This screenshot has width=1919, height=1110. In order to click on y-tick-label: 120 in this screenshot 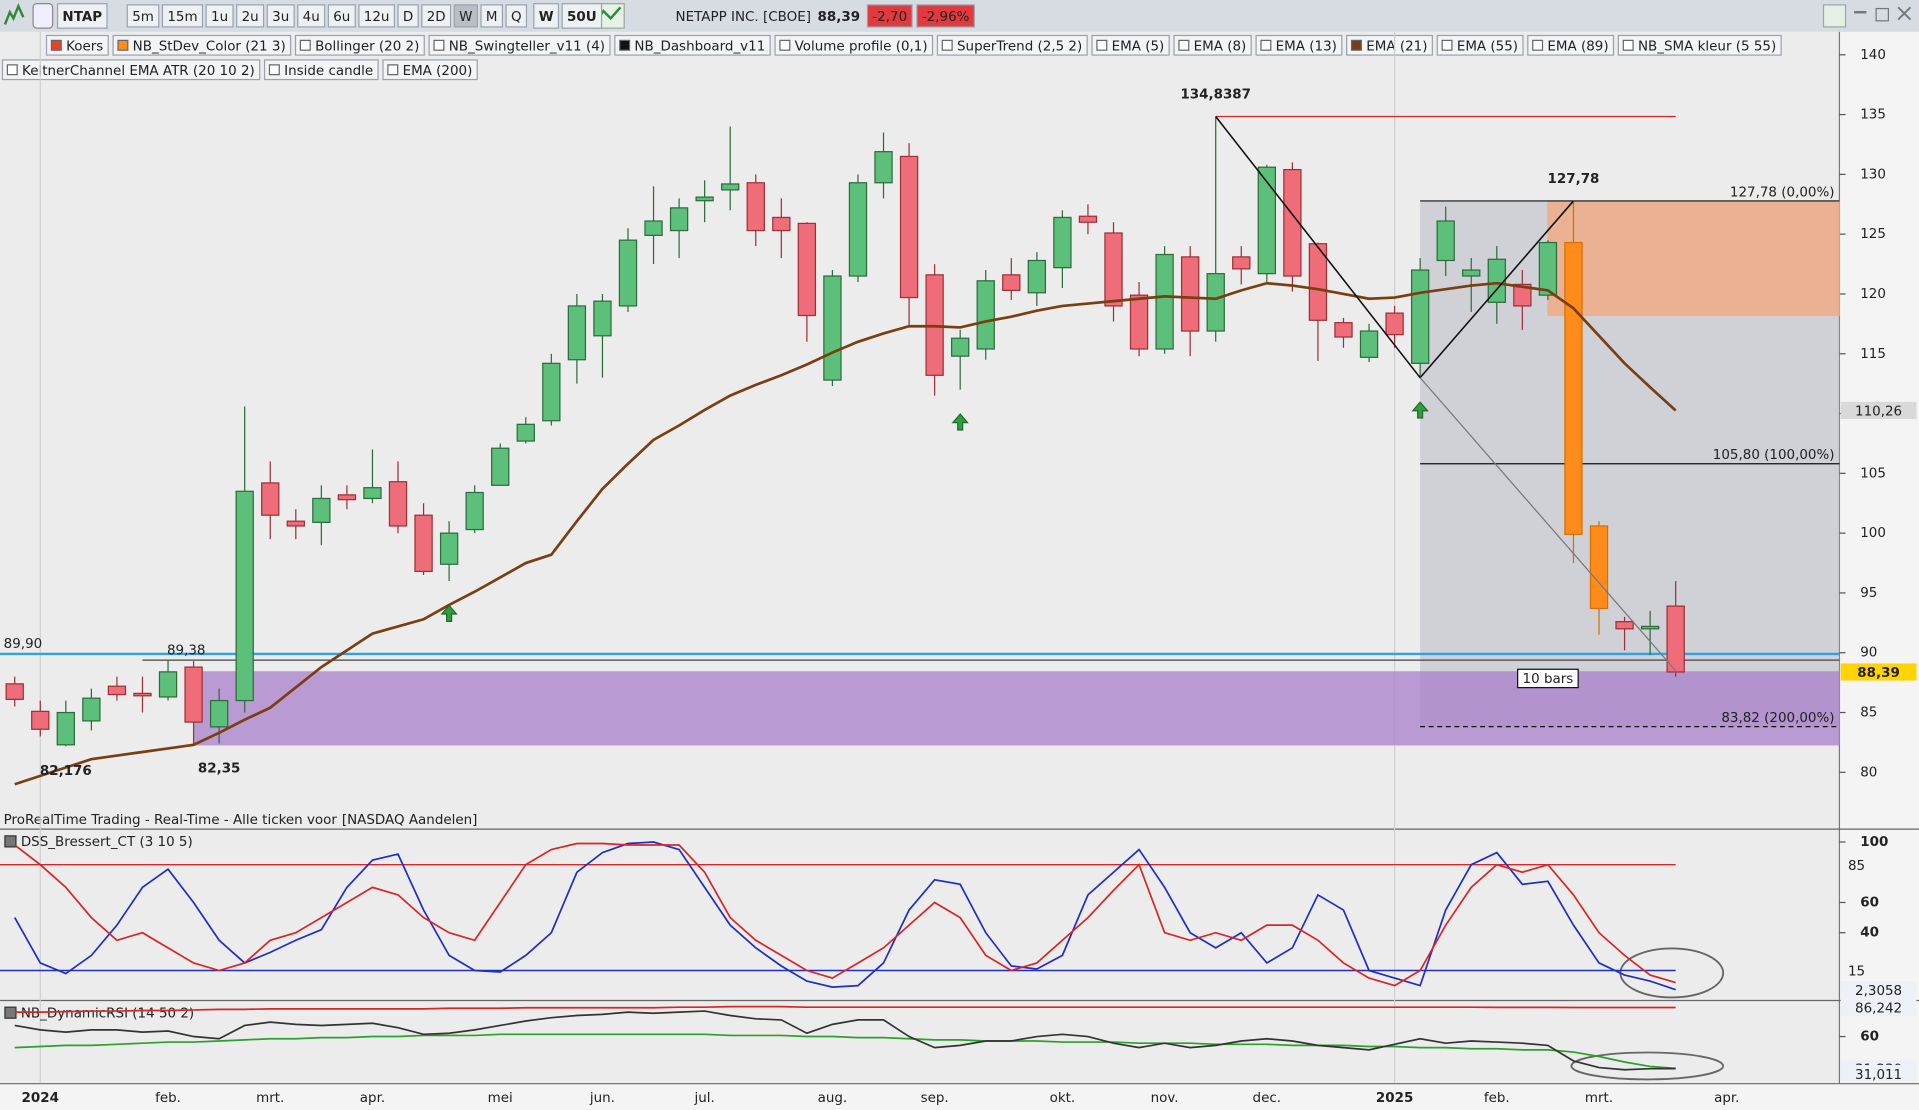, I will do `click(1873, 294)`.